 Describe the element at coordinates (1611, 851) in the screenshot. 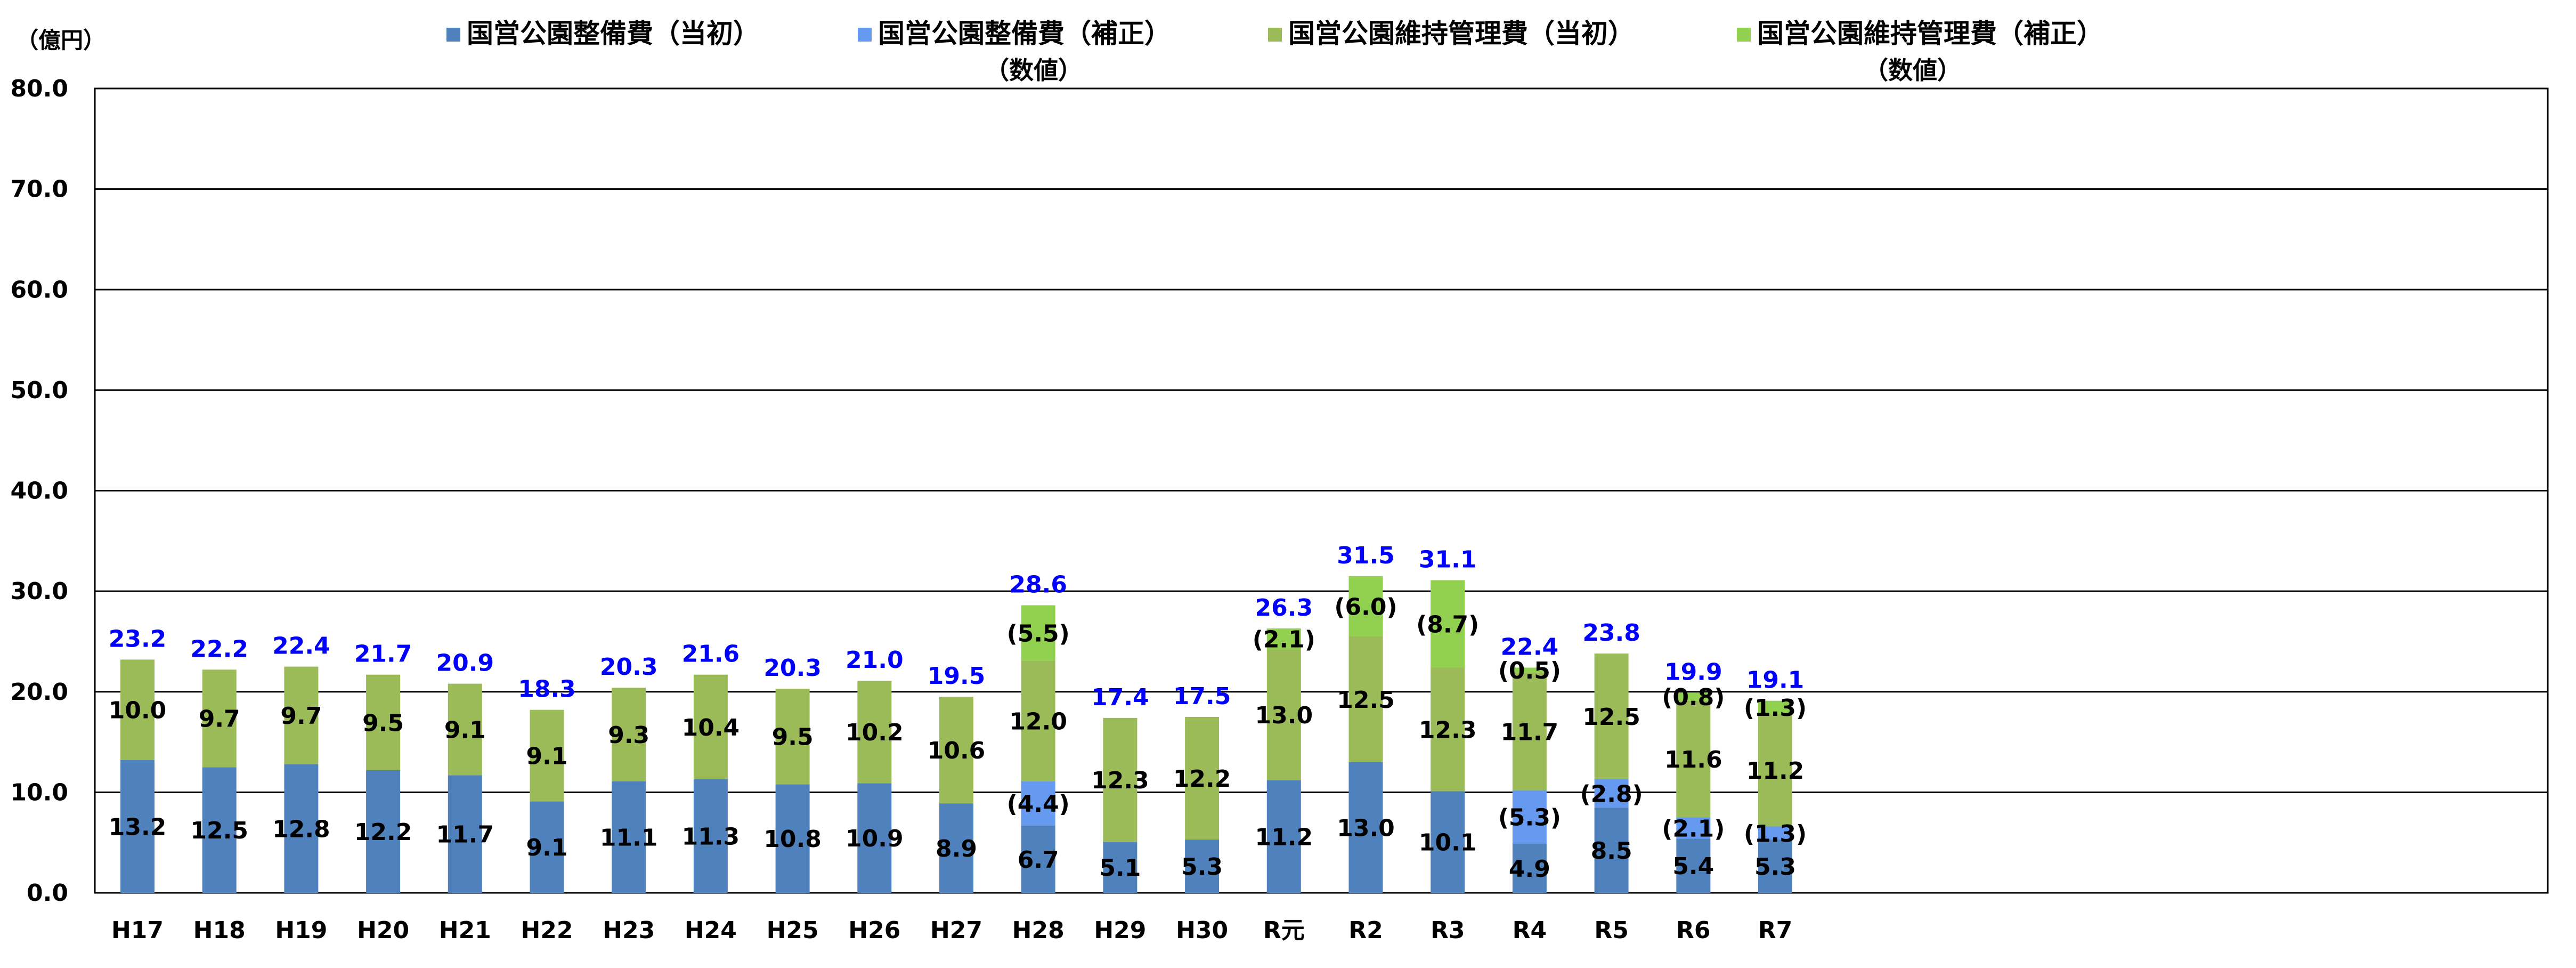

I see `data-label: 8.5` at that location.